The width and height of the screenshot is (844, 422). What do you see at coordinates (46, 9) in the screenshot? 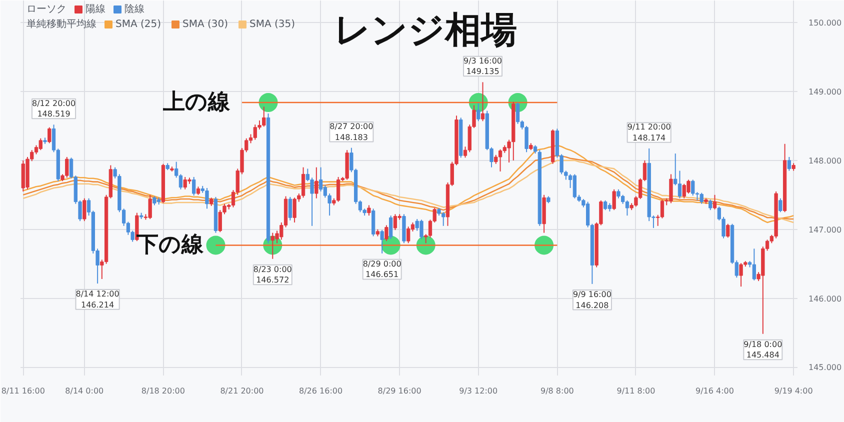
I see `annotation: ローソク` at bounding box center [46, 9].